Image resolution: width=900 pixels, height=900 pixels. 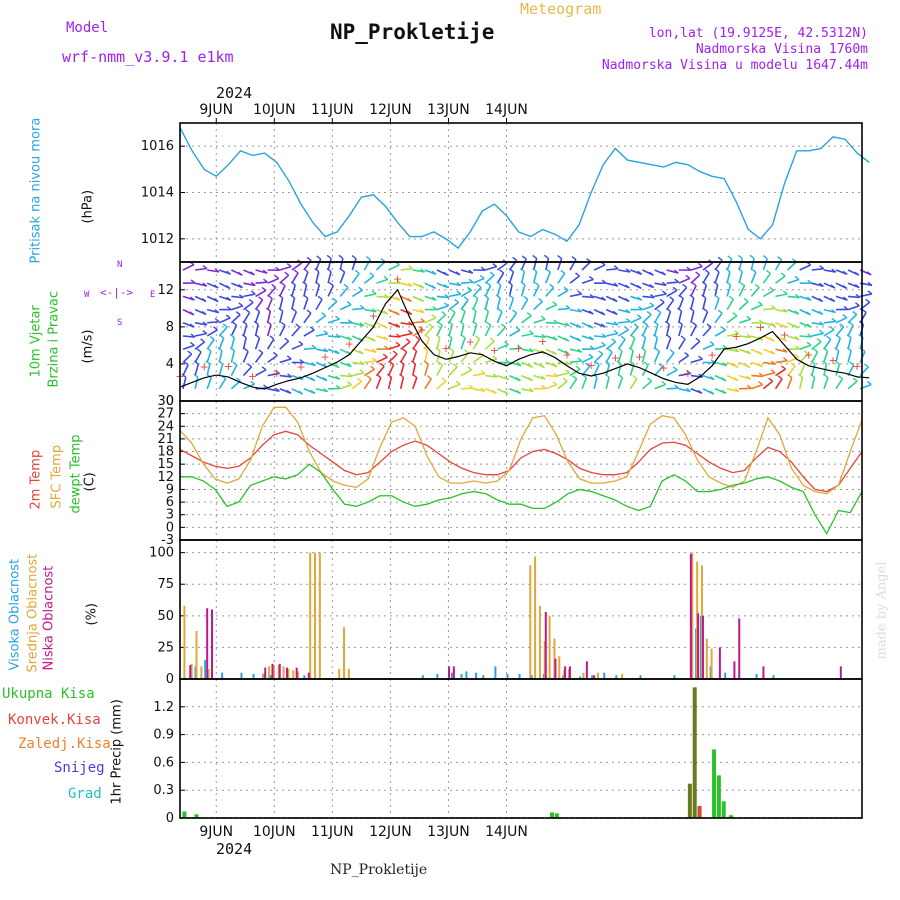 What do you see at coordinates (170, 527) in the screenshot?
I see `y-tick-label: 0` at bounding box center [170, 527].